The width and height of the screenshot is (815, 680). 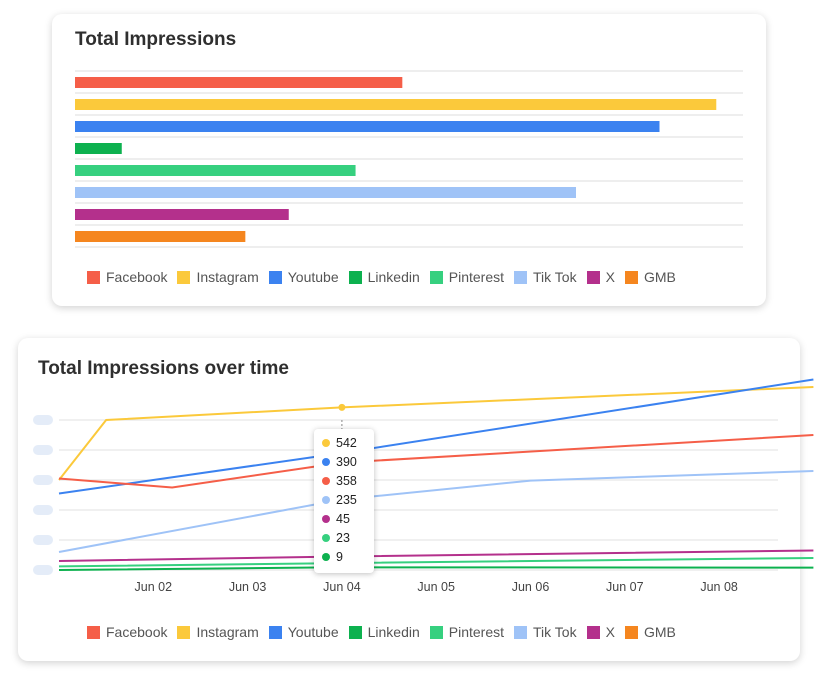 I want to click on legend-label: GMB, so click(x=659, y=277).